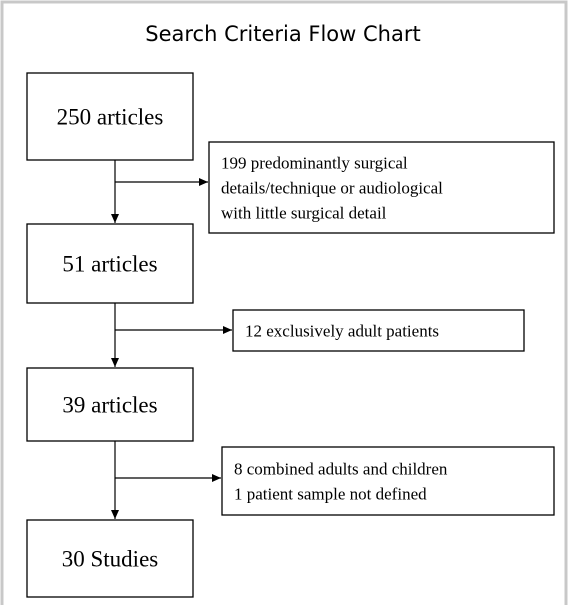 The width and height of the screenshot is (568, 605). I want to click on exclusion-text: with little surgical detail, so click(304, 213).